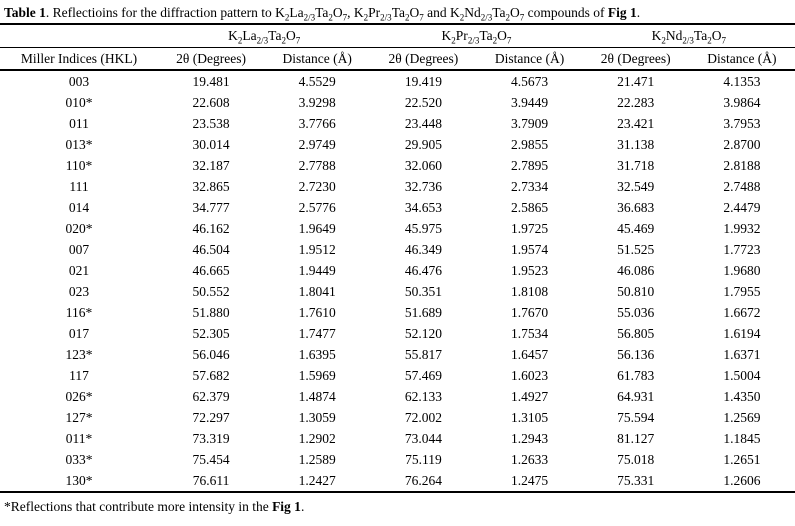 The width and height of the screenshot is (795, 526). I want to click on cell-2theta-nd: 21.471, so click(636, 81).